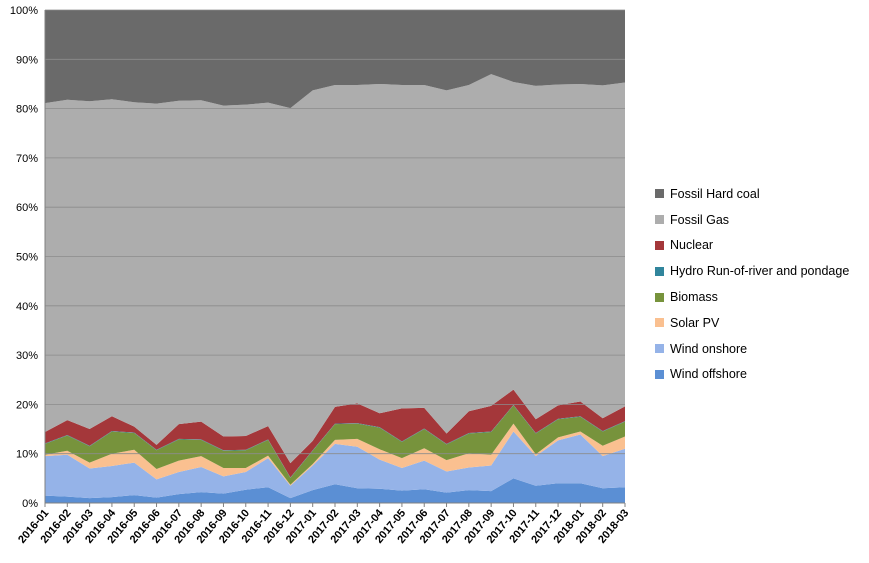 Image resolution: width=869 pixels, height=563 pixels. I want to click on legend-label: Nuclear, so click(692, 245).